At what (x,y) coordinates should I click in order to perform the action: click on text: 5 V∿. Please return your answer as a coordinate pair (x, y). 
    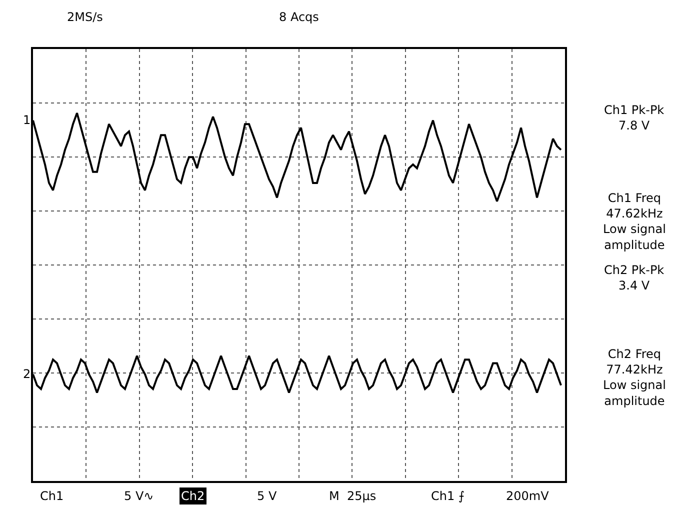
    Looking at the image, I should click on (139, 496).